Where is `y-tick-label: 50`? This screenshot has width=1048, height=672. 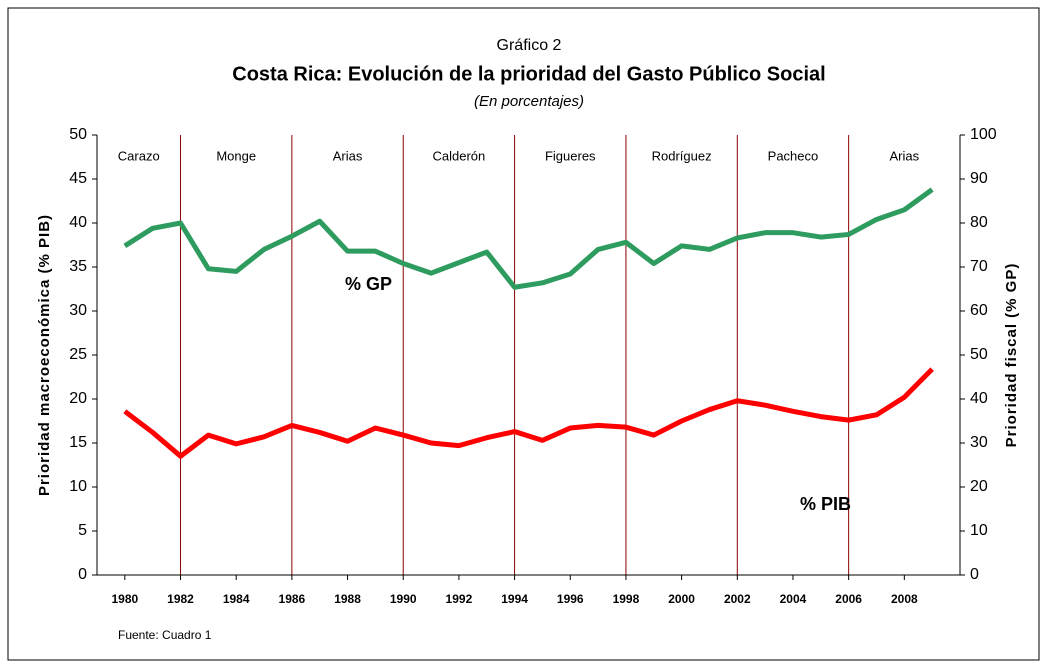 y-tick-label: 50 is located at coordinates (78, 134).